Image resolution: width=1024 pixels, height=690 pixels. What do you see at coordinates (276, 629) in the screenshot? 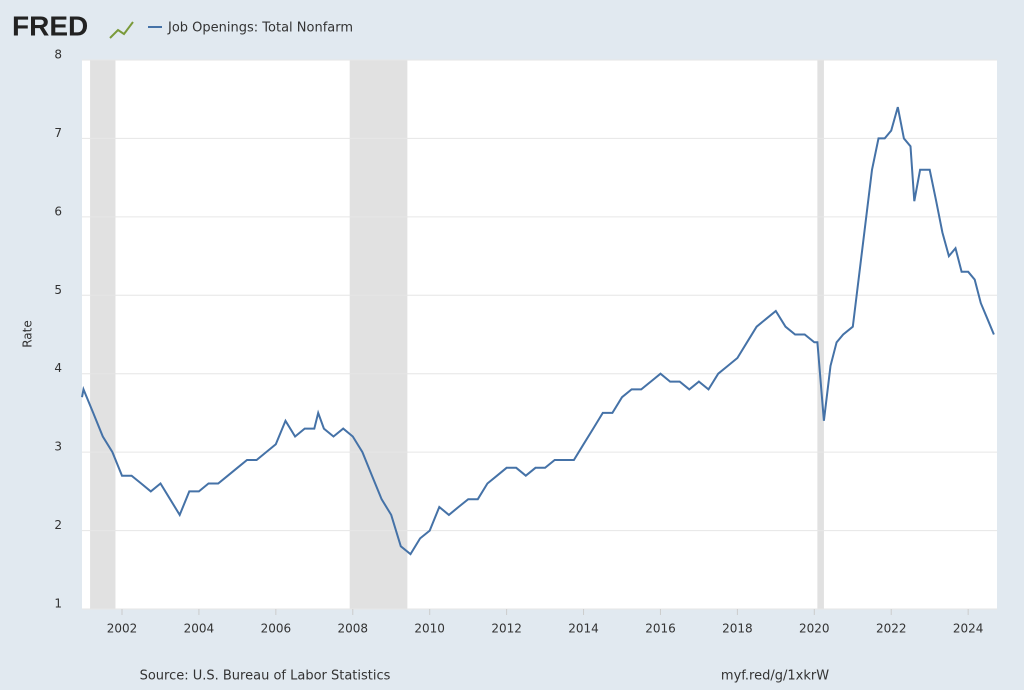
I see `x-tick-label: 2006` at bounding box center [276, 629].